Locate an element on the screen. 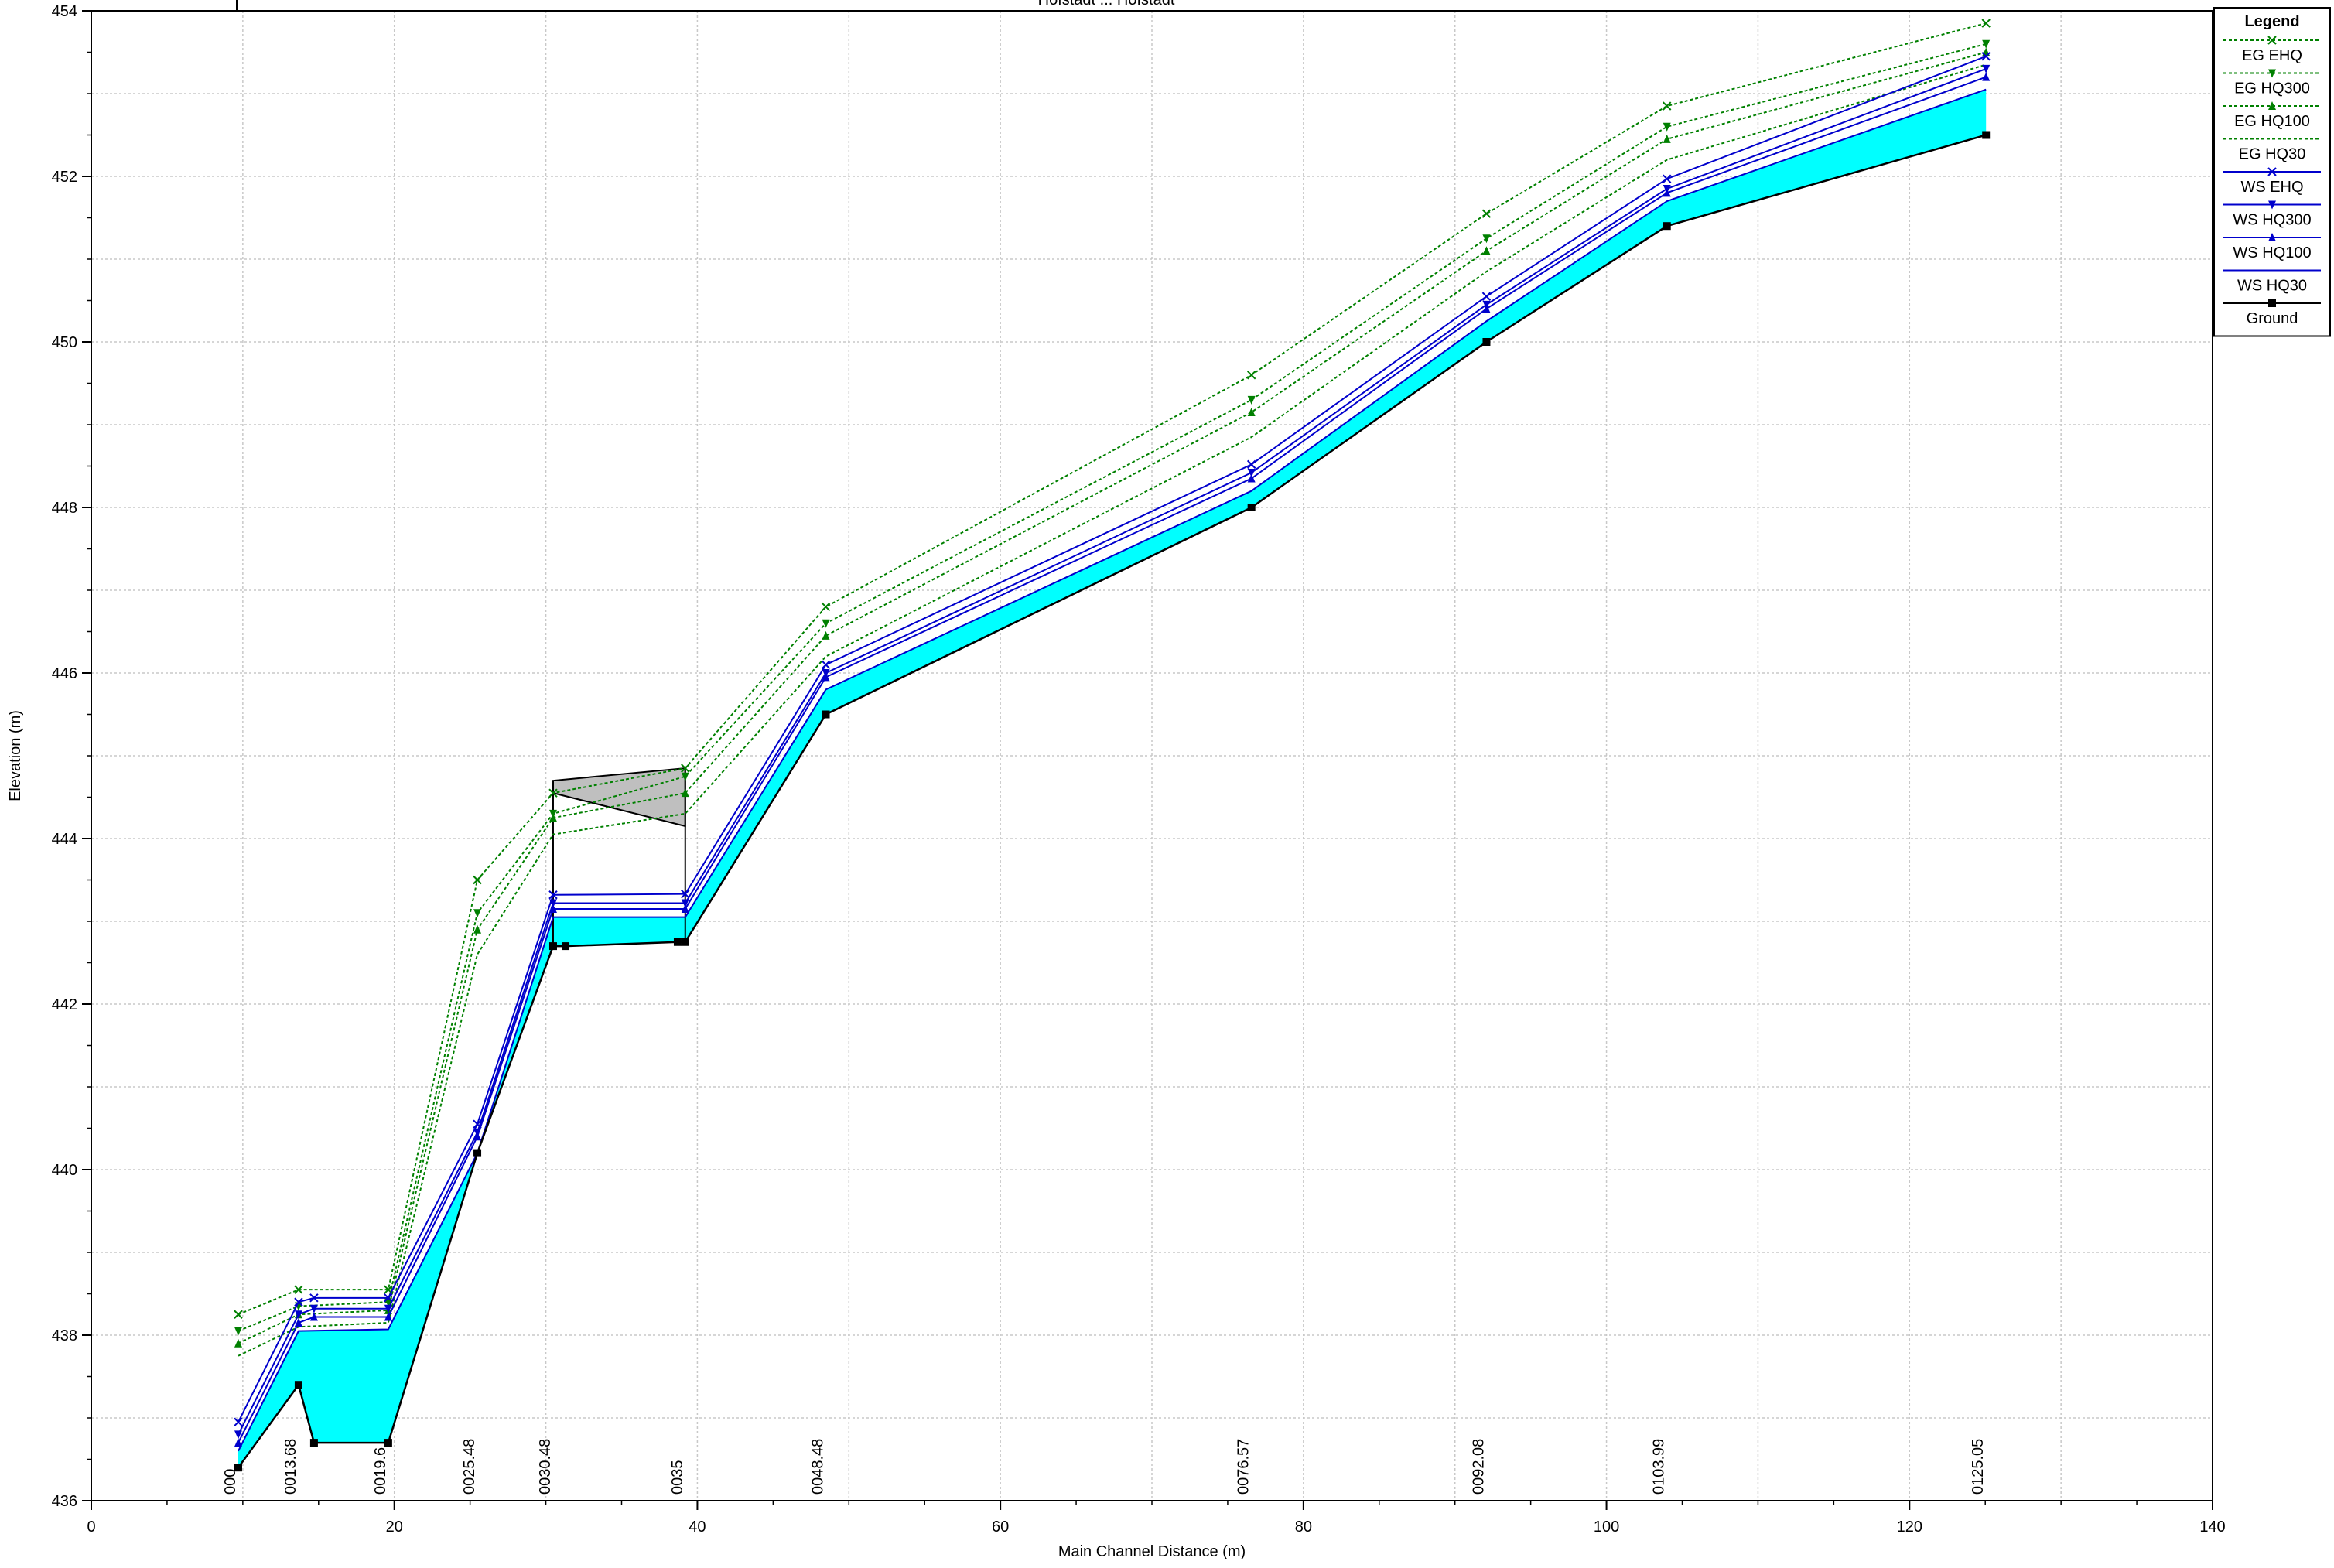 This screenshot has height=1568, width=2334. legend-item-eg_hq30: EG HQ30 is located at coordinates (2272, 150).